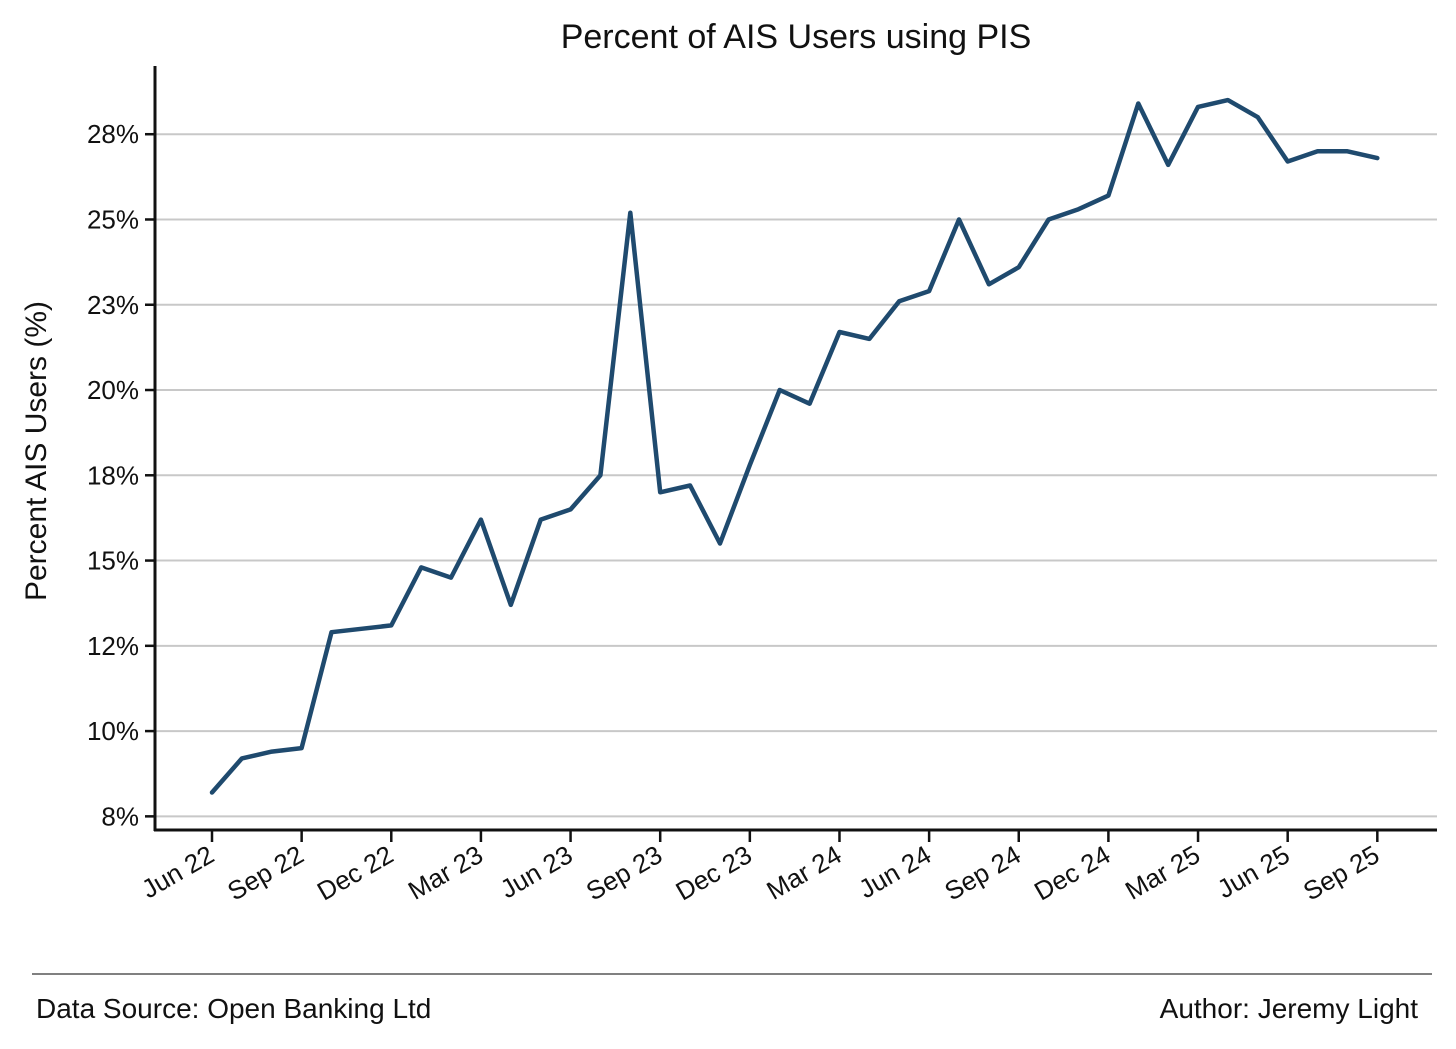 The width and height of the screenshot is (1456, 1049). I want to click on x-tick-label: Jun 24, so click(895, 871).